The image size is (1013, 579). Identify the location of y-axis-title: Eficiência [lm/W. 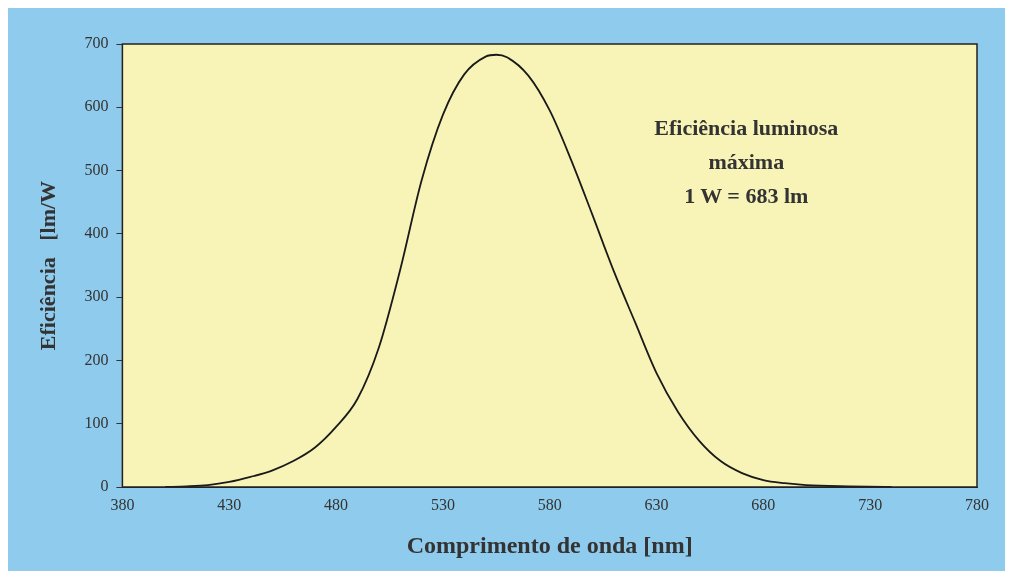
(47, 265).